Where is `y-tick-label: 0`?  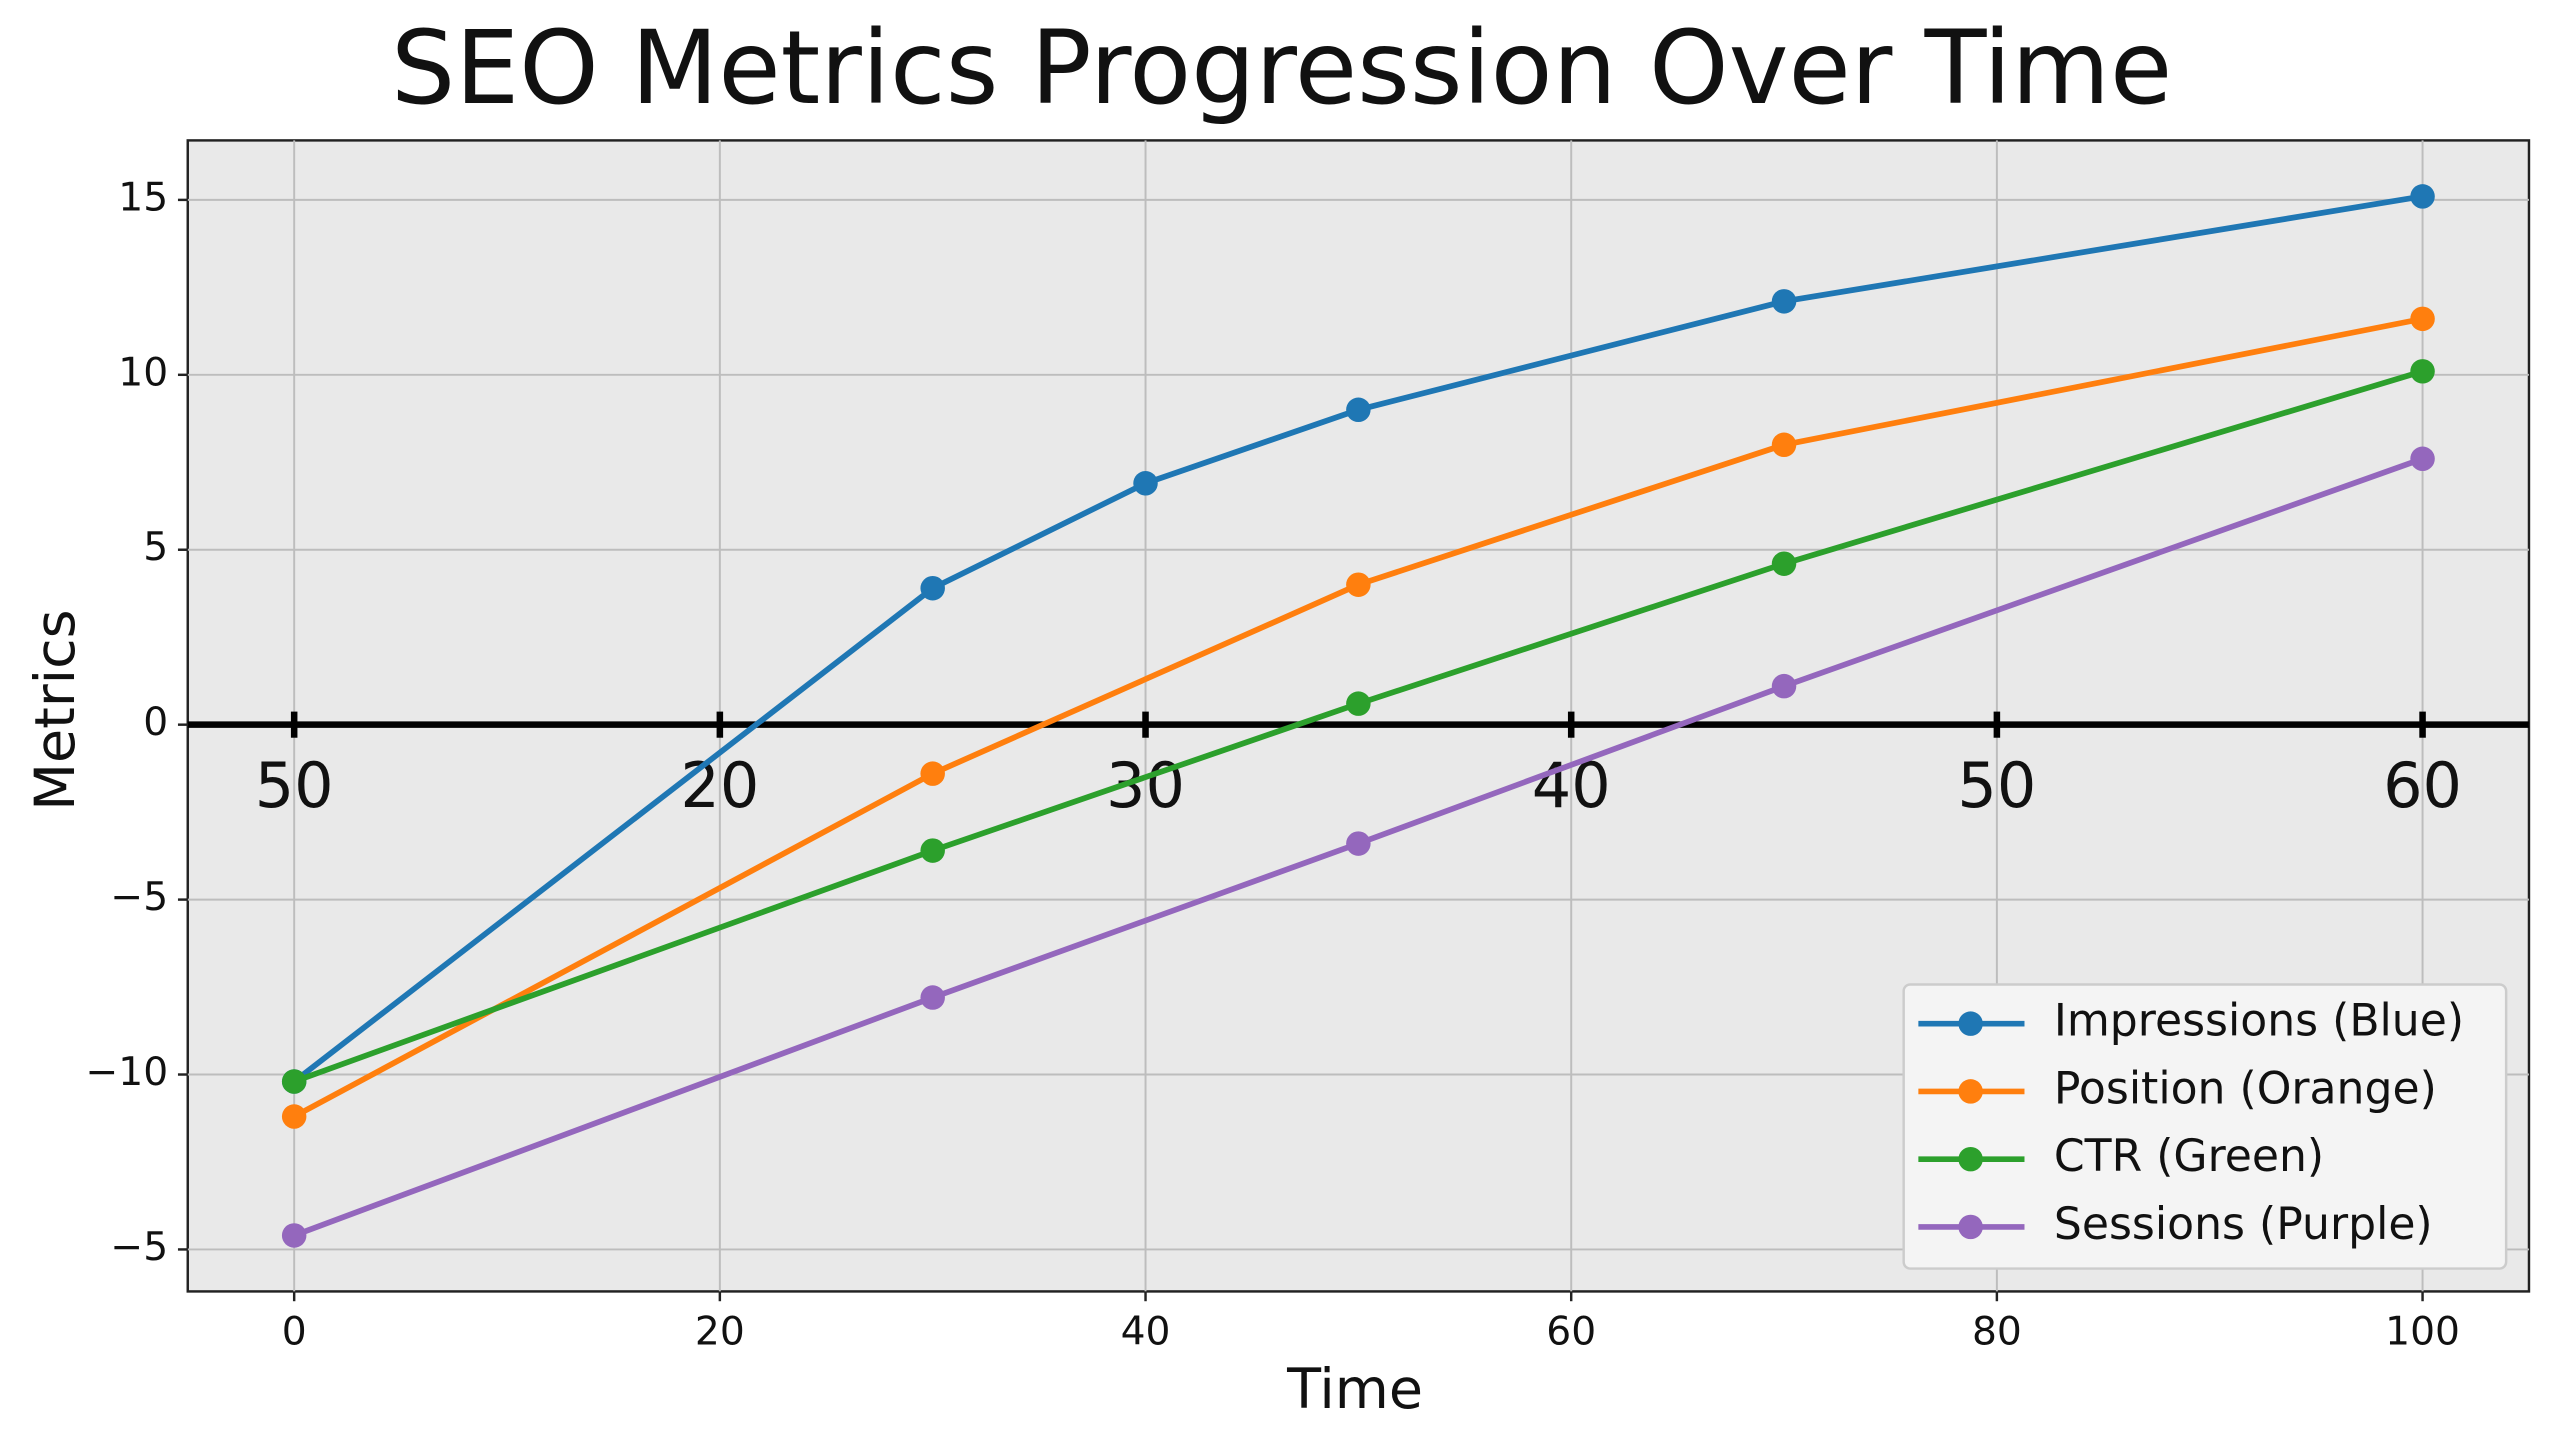 y-tick-label: 0 is located at coordinates (155, 722).